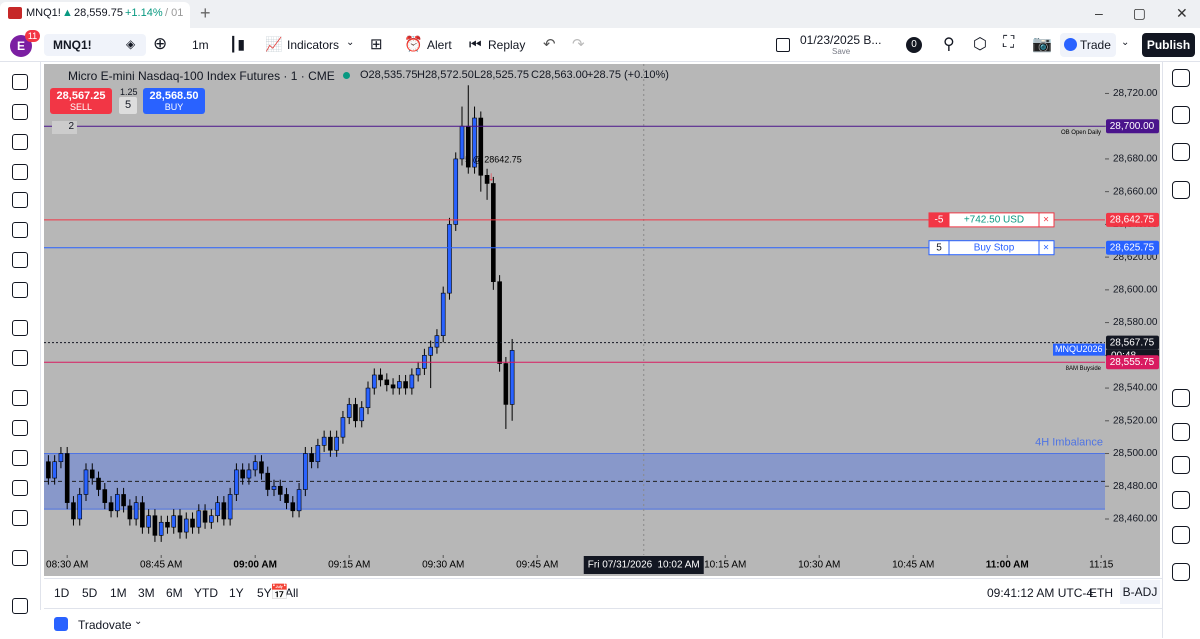 Image resolution: width=1200 pixels, height=639 pixels. What do you see at coordinates (138, 621) in the screenshot?
I see `broker-chevron: ⌄` at bounding box center [138, 621].